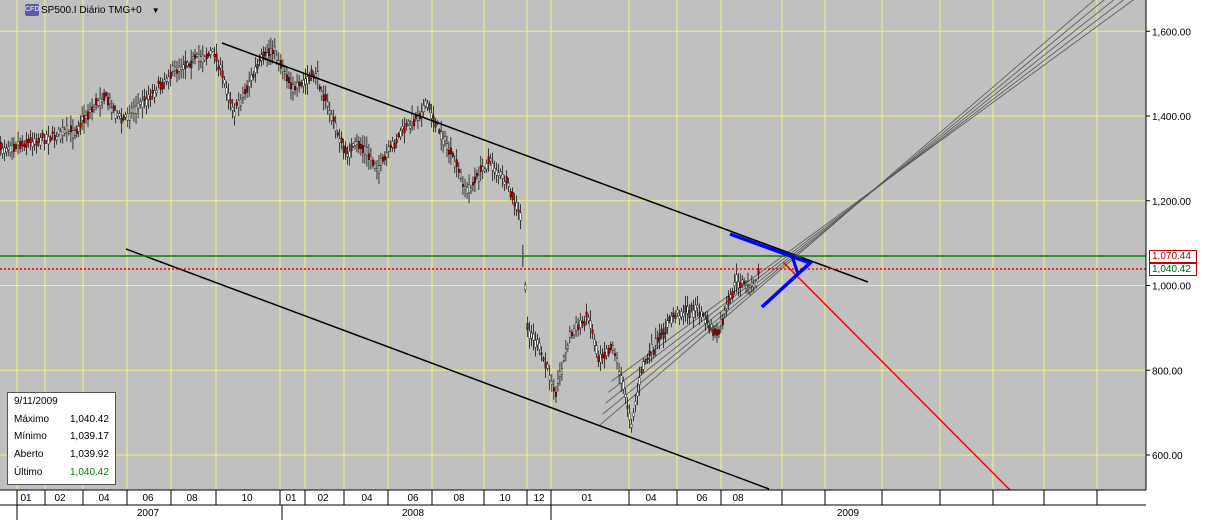 The height and width of the screenshot is (525, 1205). I want to click on cfd-badge-icon: CFD, so click(32, 10).